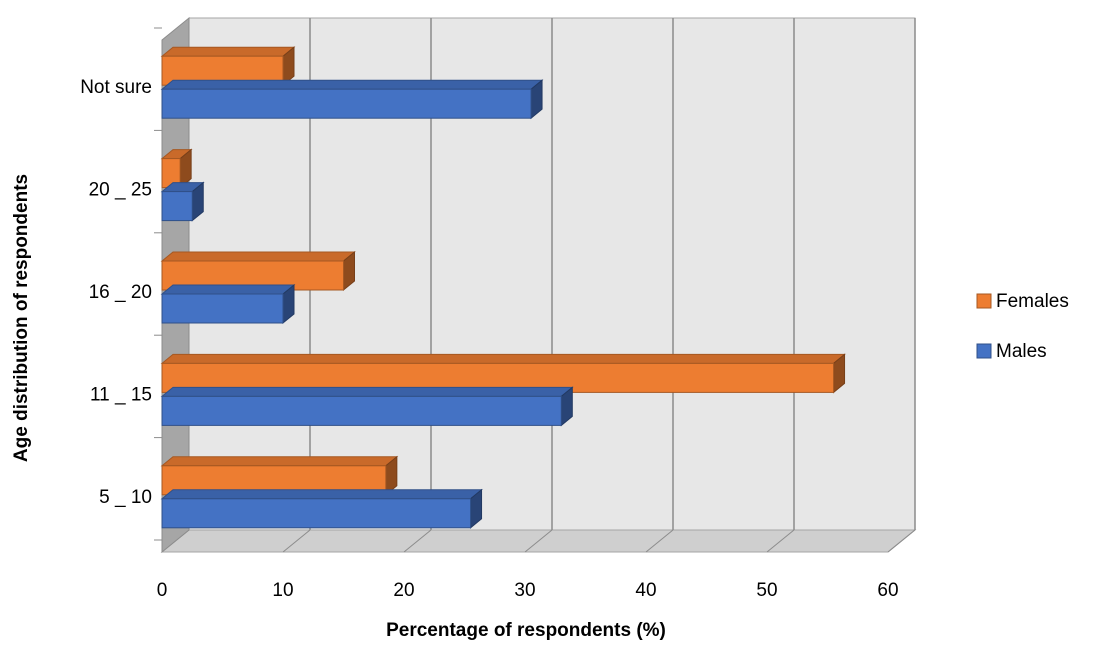 The height and width of the screenshot is (646, 1096). Describe the element at coordinates (228, 289) in the screenshot. I see `bar-males-2-top` at that location.